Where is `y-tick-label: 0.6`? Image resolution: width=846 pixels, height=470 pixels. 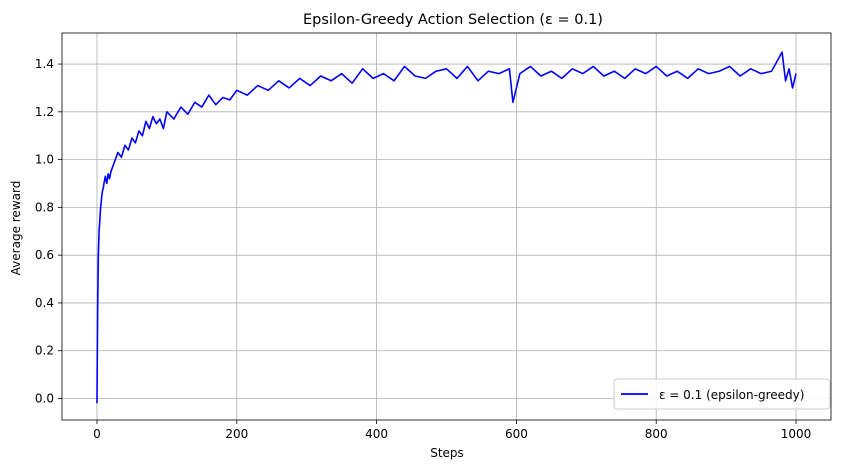
y-tick-label: 0.6 is located at coordinates (44, 255).